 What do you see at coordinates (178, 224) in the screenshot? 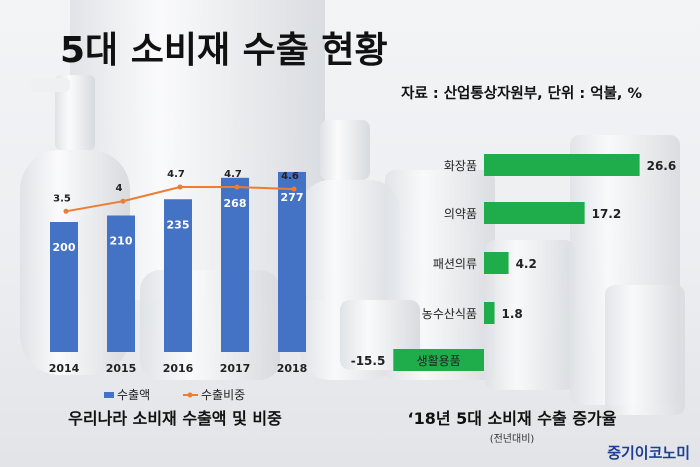
I see `amount-bar-label: 235` at bounding box center [178, 224].